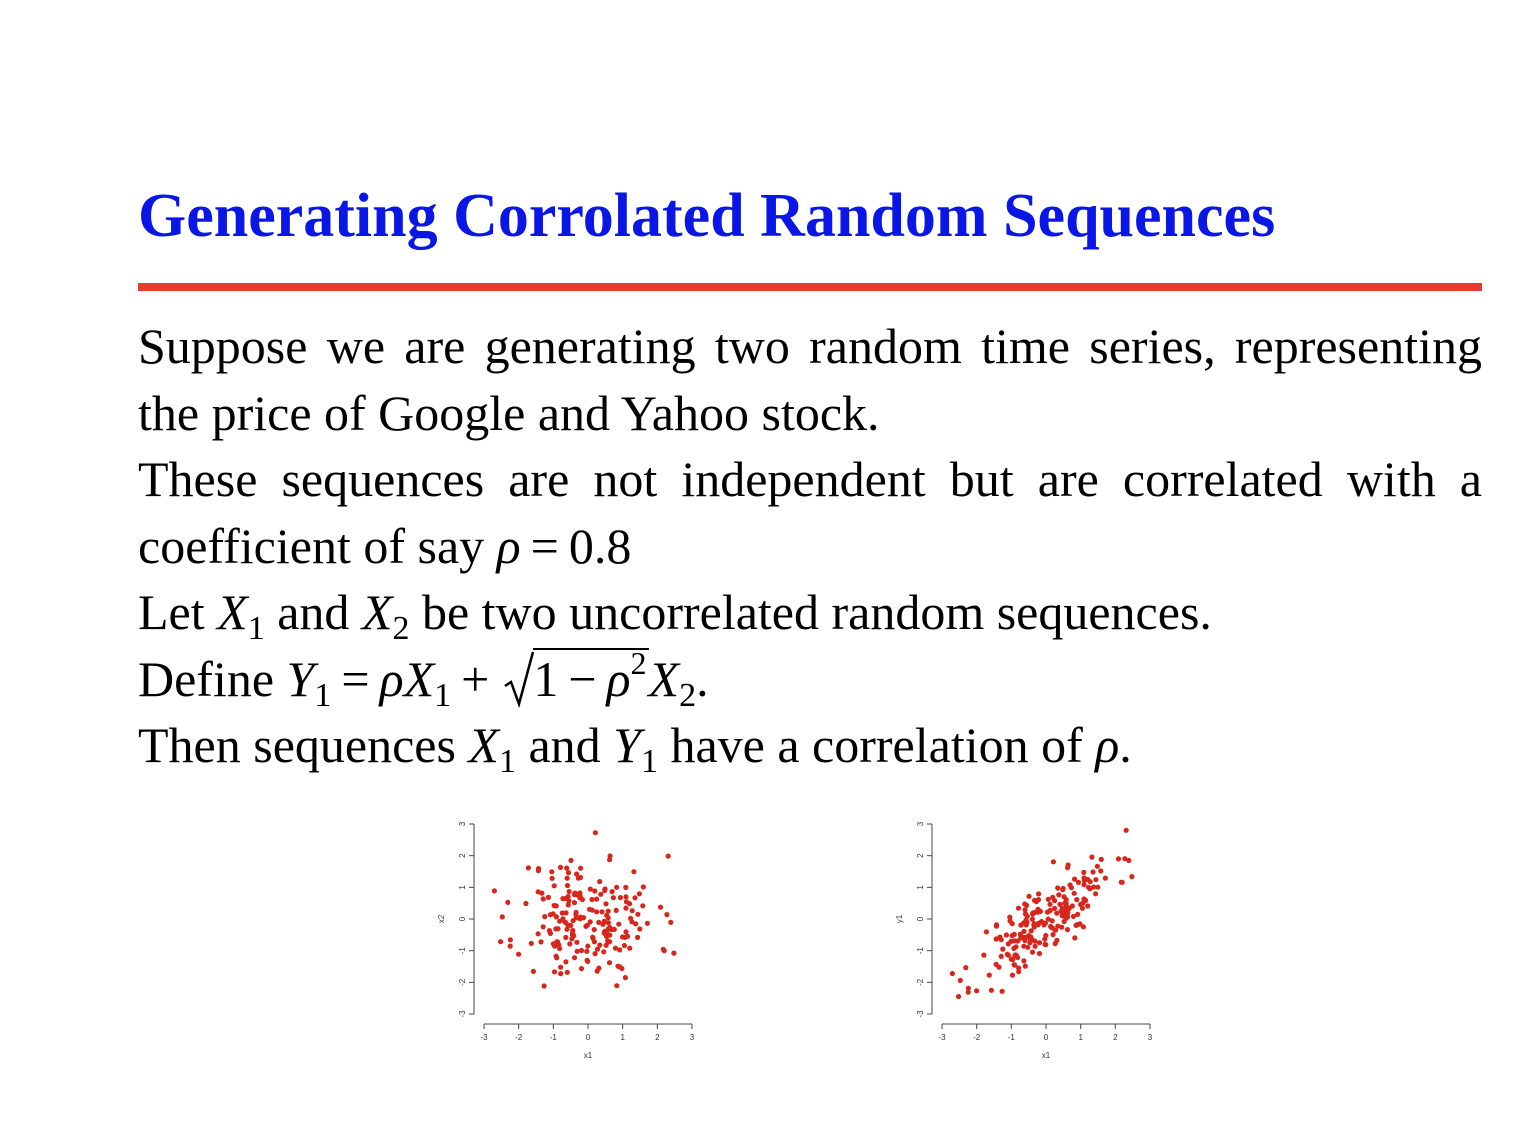  I want to click on y-tick-label: -1, so click(462, 951).